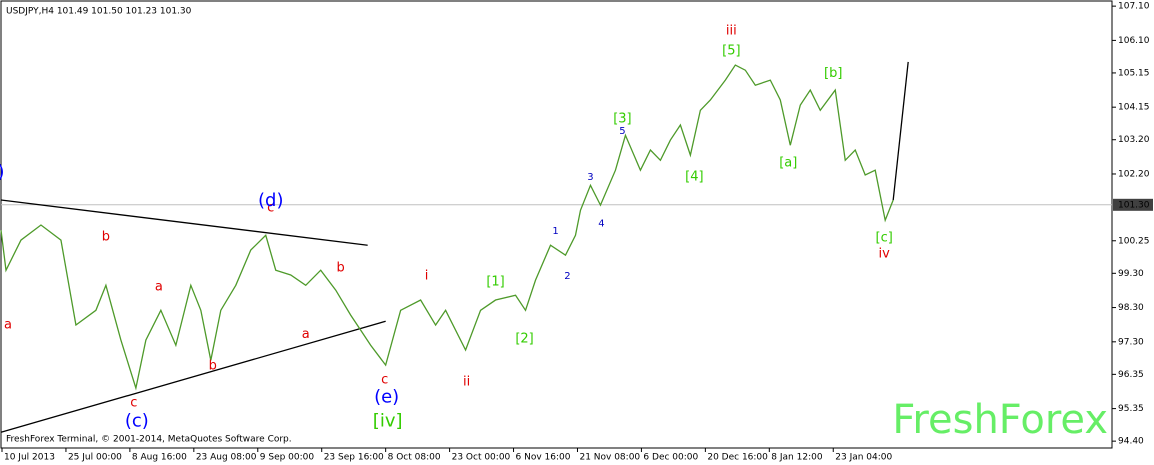 The image size is (1154, 465). What do you see at coordinates (555, 231) in the screenshot?
I see `wave-label: 1` at bounding box center [555, 231].